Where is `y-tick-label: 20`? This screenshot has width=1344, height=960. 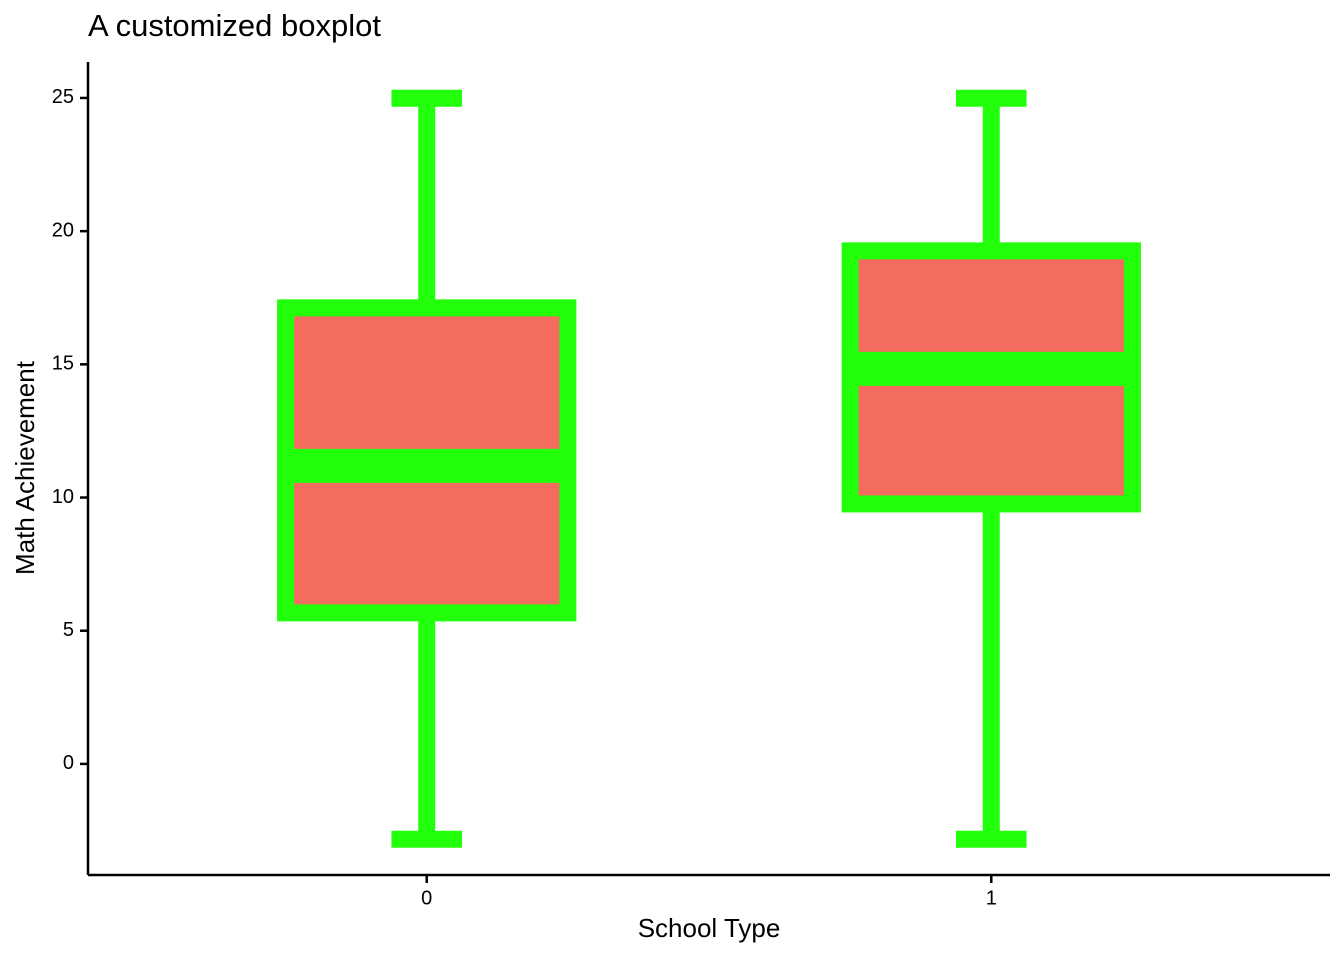
y-tick-label: 20 is located at coordinates (63, 230).